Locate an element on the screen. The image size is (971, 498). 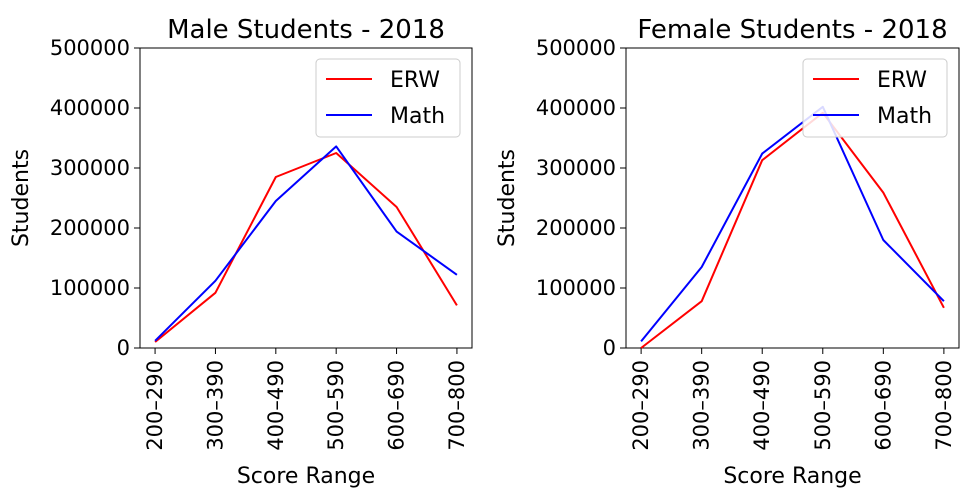
chart-title: Male Students - 2018 is located at coordinates (306, 30).